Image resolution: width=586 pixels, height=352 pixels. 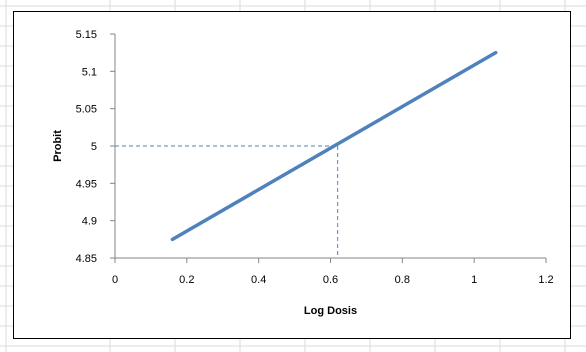 I want to click on x-tick-label: 0.8, so click(x=402, y=280).